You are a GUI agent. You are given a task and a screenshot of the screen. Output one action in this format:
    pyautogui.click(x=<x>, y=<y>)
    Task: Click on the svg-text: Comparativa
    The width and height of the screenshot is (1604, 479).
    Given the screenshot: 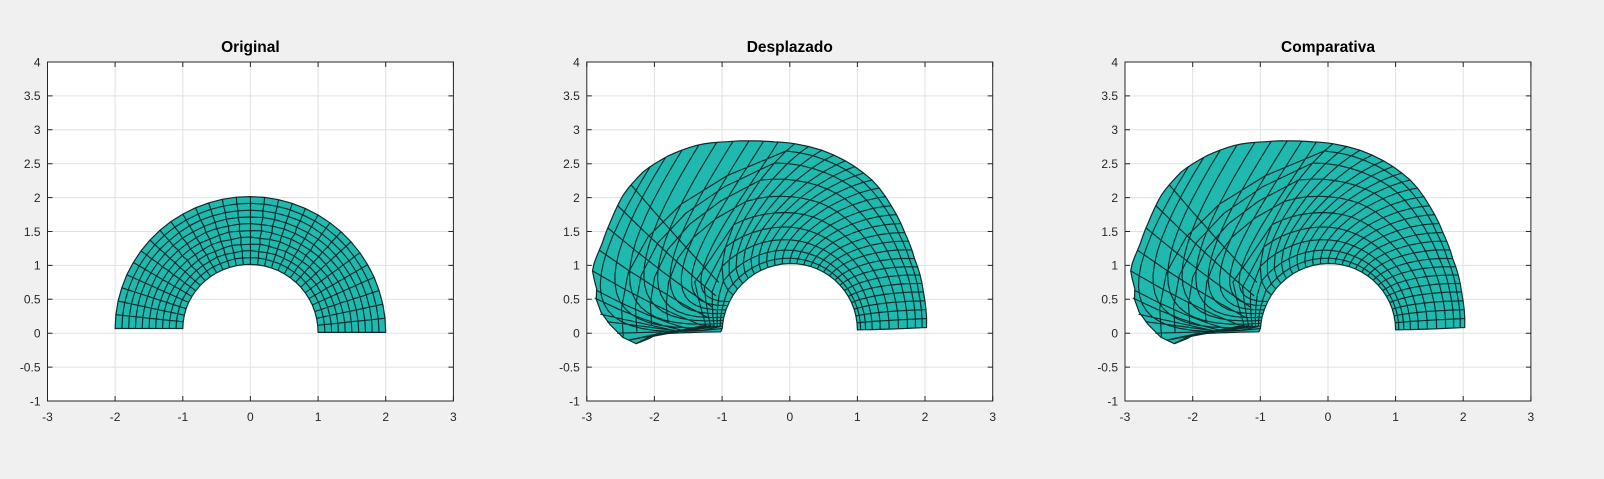 What is the action you would take?
    pyautogui.click(x=1328, y=47)
    